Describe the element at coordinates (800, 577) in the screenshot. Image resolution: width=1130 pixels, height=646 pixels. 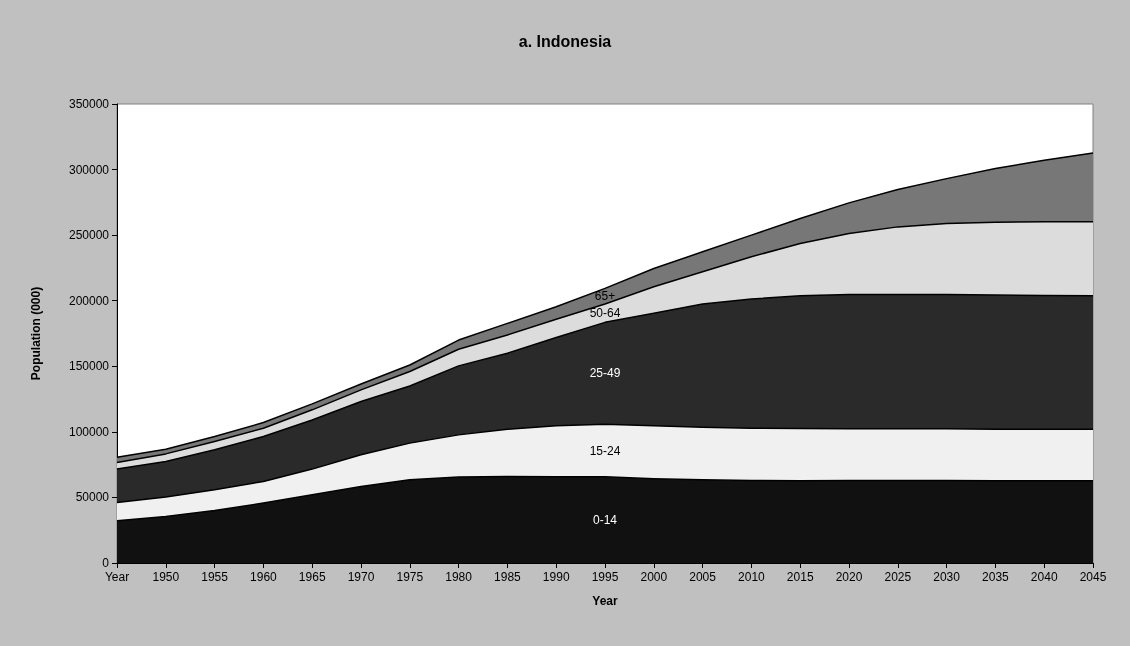
I see `x-tick-label: 2015` at that location.